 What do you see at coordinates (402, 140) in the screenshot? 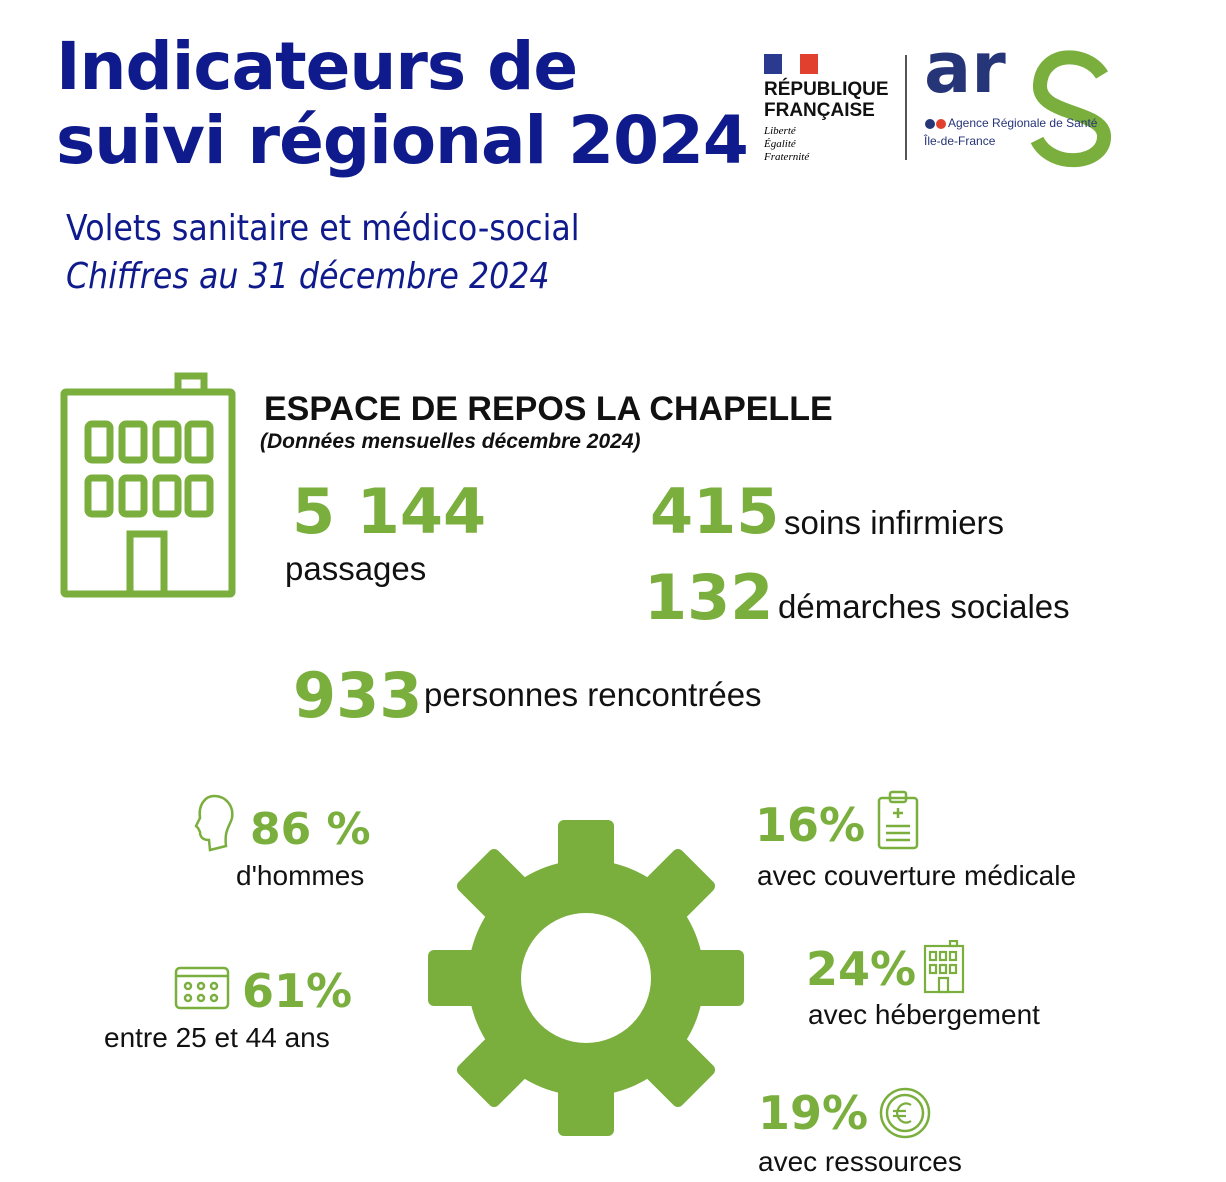
I see `title-line-2: suivi régional 2024` at bounding box center [402, 140].